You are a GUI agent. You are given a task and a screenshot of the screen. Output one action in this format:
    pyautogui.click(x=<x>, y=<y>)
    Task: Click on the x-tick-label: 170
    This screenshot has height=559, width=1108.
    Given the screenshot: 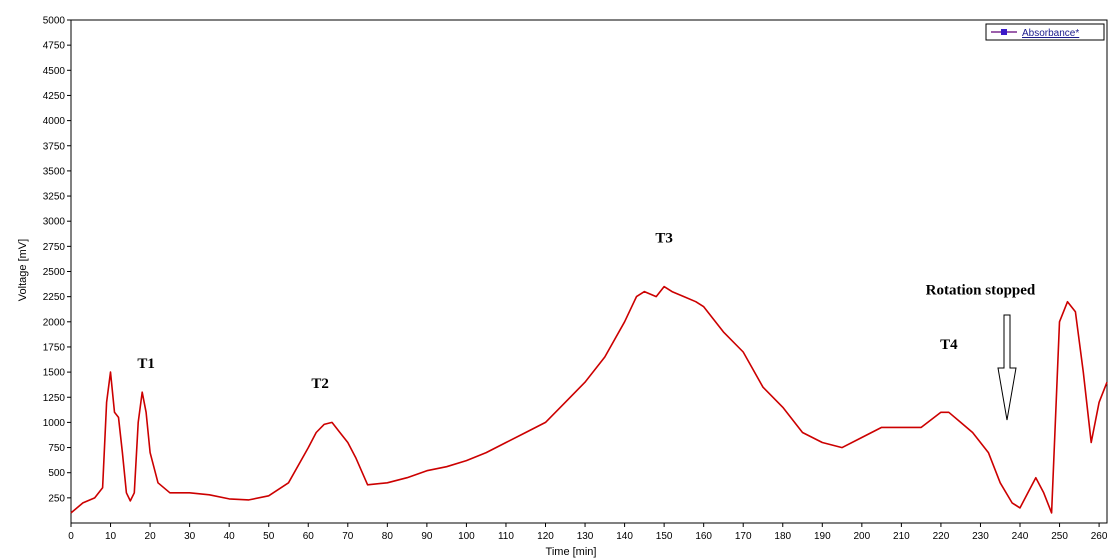 What is the action you would take?
    pyautogui.click(x=743, y=536)
    